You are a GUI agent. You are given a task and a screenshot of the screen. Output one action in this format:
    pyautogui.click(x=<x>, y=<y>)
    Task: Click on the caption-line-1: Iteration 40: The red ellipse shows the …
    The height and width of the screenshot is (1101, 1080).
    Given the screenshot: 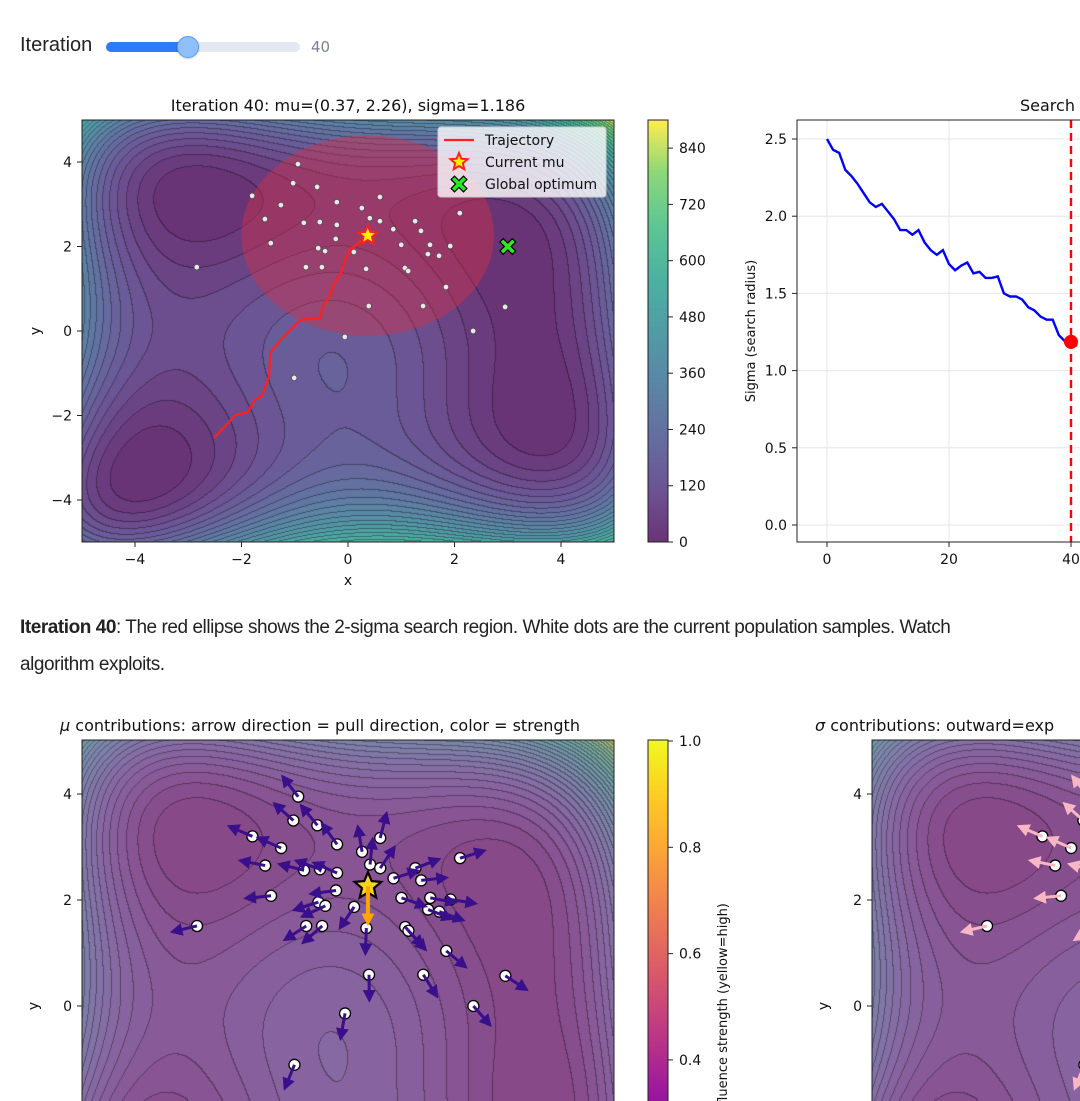 What is the action you would take?
    pyautogui.click(x=485, y=628)
    